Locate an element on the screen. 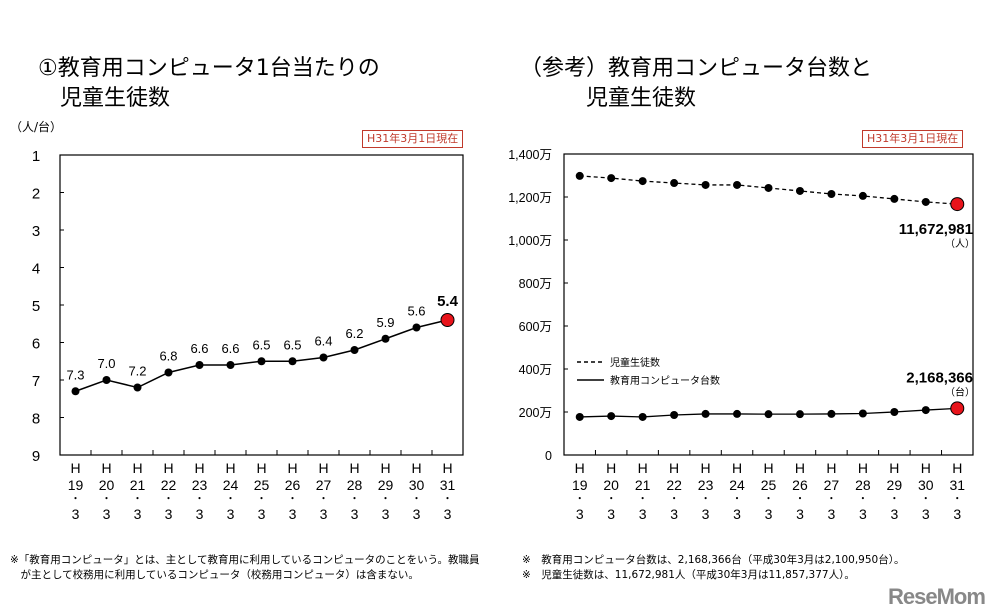 This screenshot has height=609, width=1002. right-x-tick-label: 22 is located at coordinates (674, 485).